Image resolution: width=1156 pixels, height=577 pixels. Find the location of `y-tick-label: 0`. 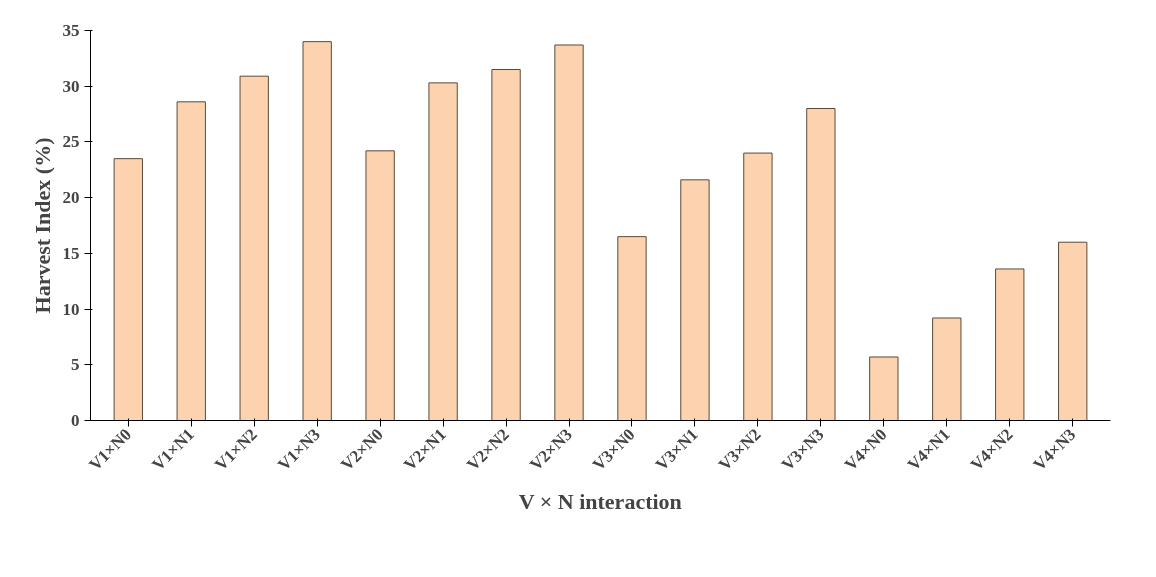

y-tick-label: 0 is located at coordinates (75, 420).